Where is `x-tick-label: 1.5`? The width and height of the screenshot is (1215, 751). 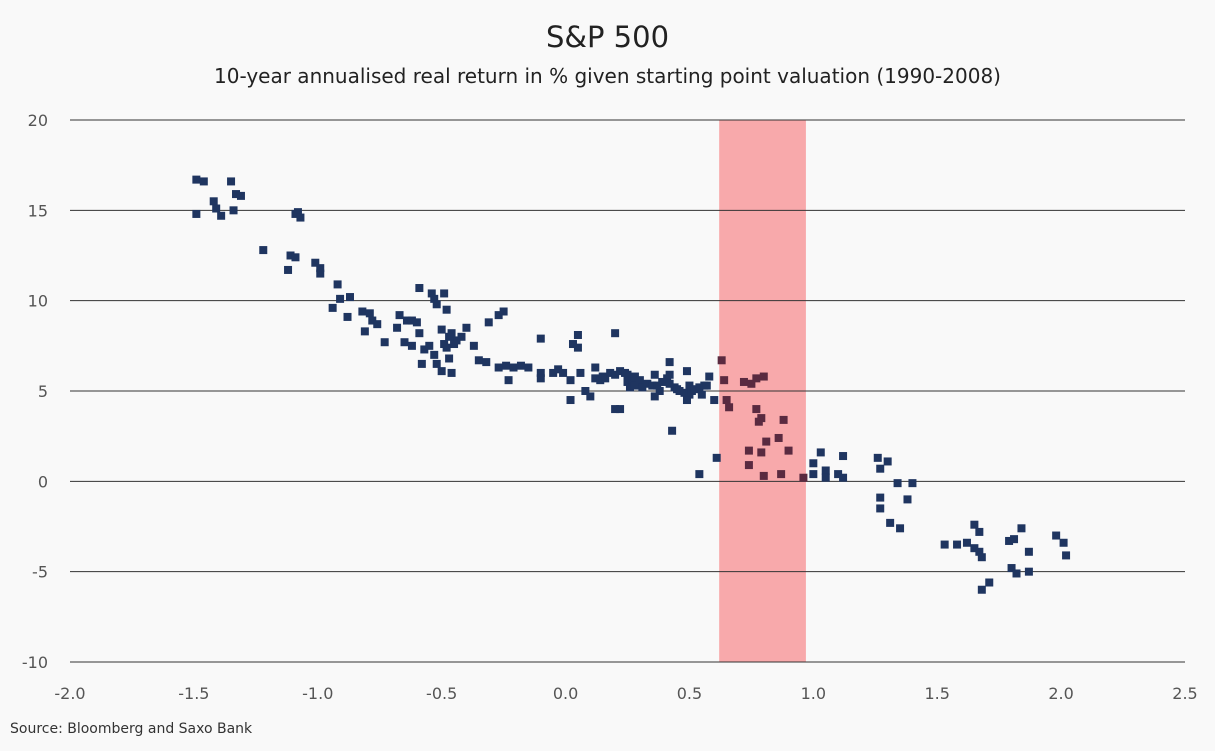 x-tick-label: 1.5 is located at coordinates (936, 693).